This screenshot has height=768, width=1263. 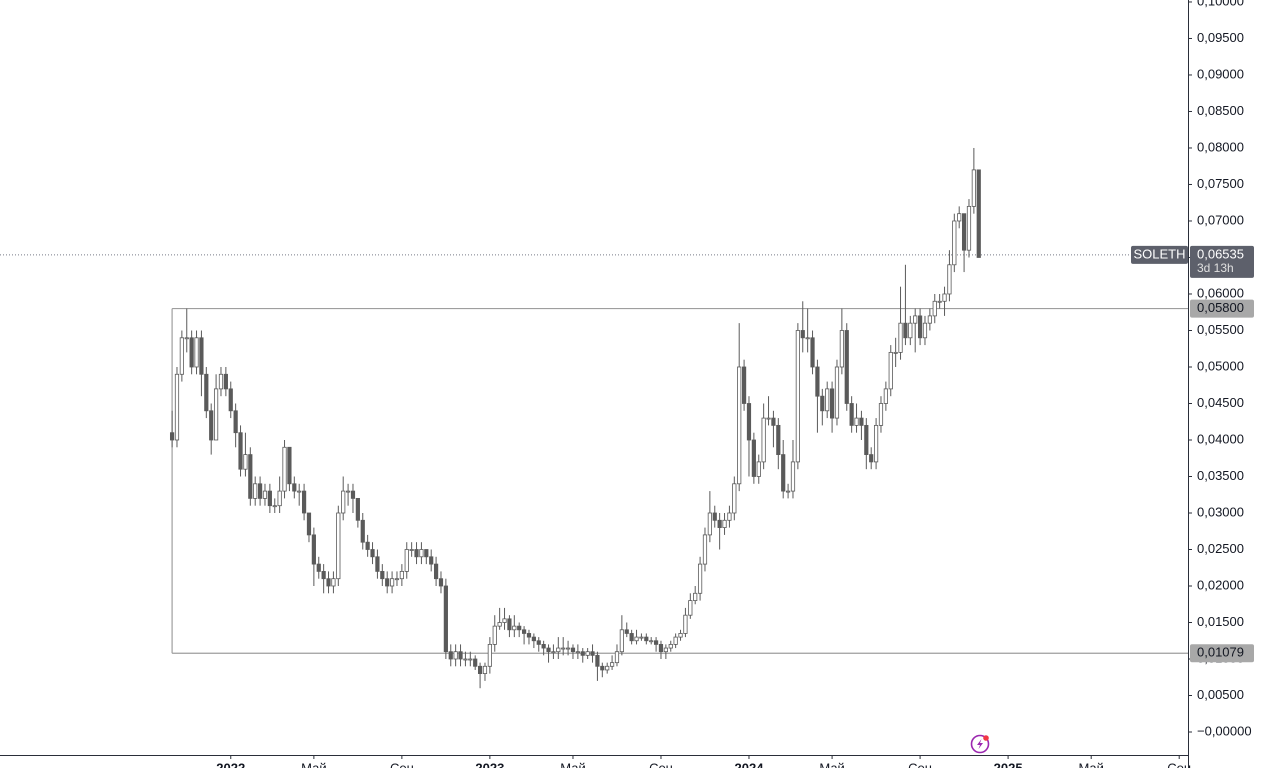 What do you see at coordinates (1220, 365) in the screenshot?
I see `y-tick-label: 0,05000` at bounding box center [1220, 365].